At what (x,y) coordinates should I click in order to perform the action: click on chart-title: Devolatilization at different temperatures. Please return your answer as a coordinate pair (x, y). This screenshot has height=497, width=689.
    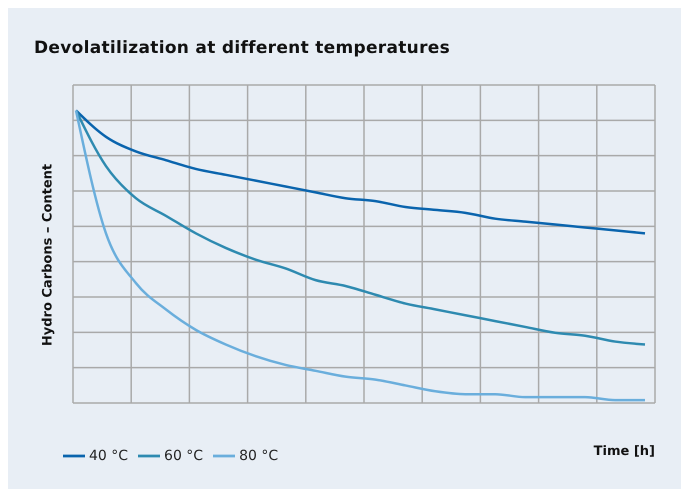
    Looking at the image, I should click on (242, 48).